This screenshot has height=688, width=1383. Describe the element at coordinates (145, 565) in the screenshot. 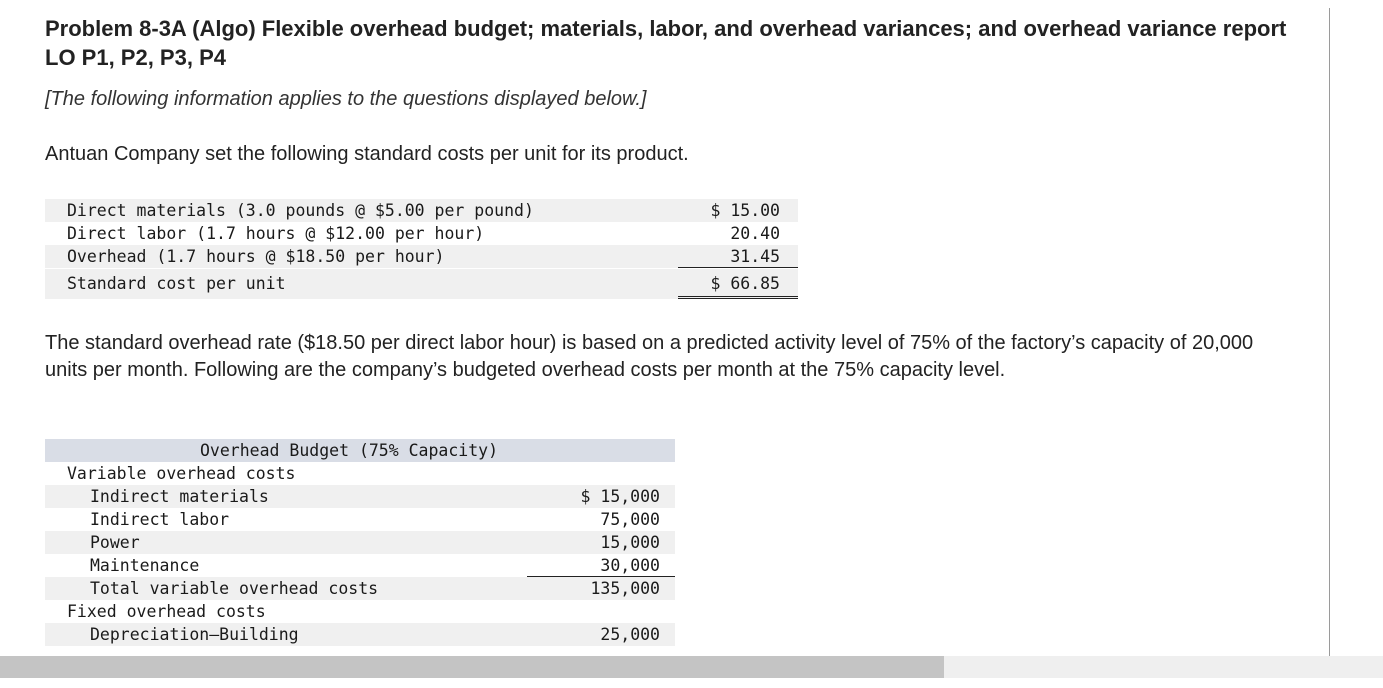

I see `cost-label: Maintenance` at that location.